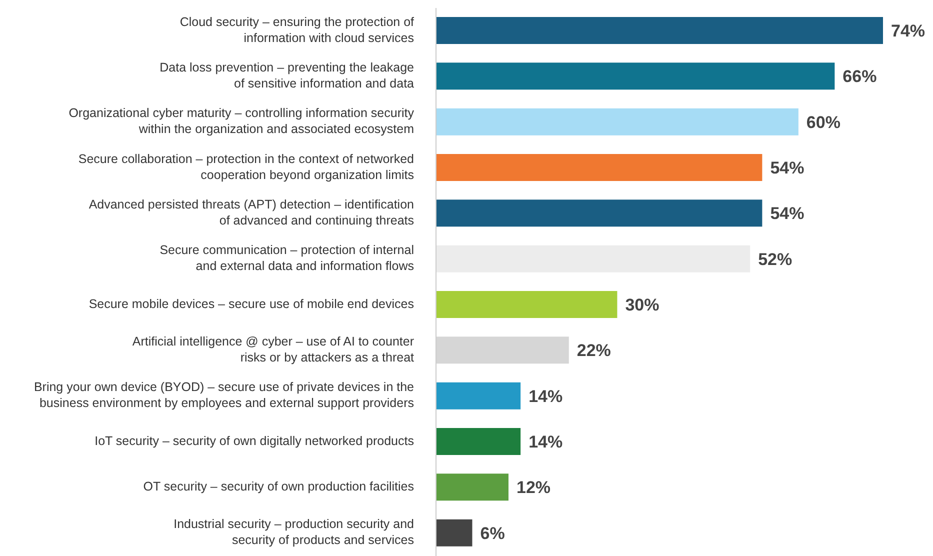  Describe the element at coordinates (278, 487) in the screenshot. I see `y-tick-label: OT security – security of own production facilities` at that location.